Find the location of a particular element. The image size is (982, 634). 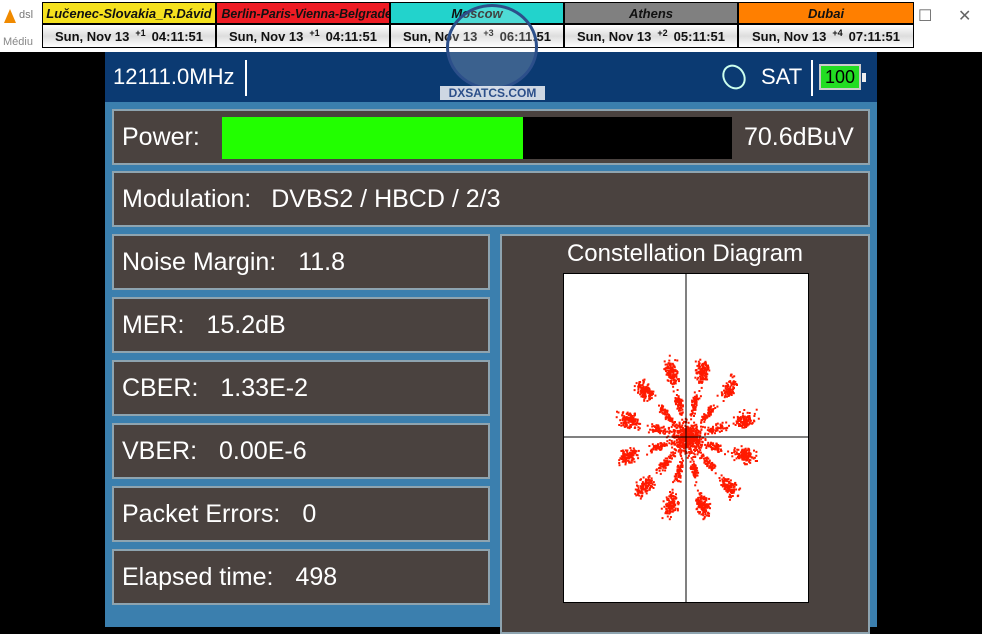

frequency: 12111.0MHz is located at coordinates (174, 76).